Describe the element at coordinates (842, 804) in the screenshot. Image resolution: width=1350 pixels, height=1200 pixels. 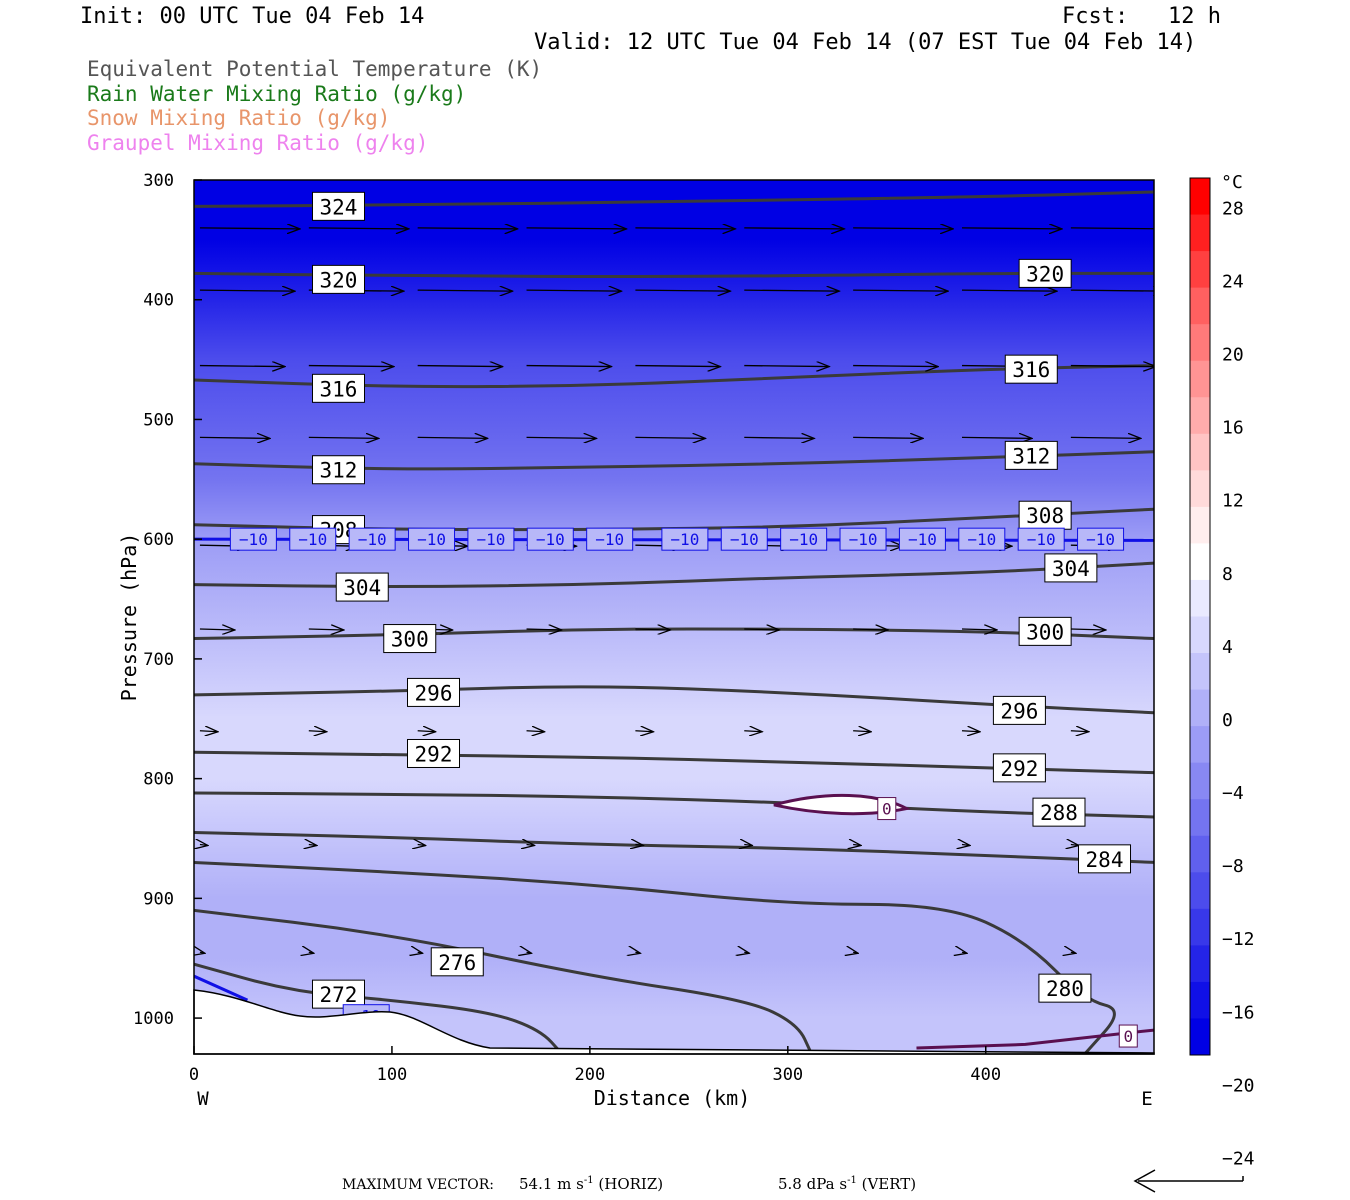
I see `rain-contour` at that location.